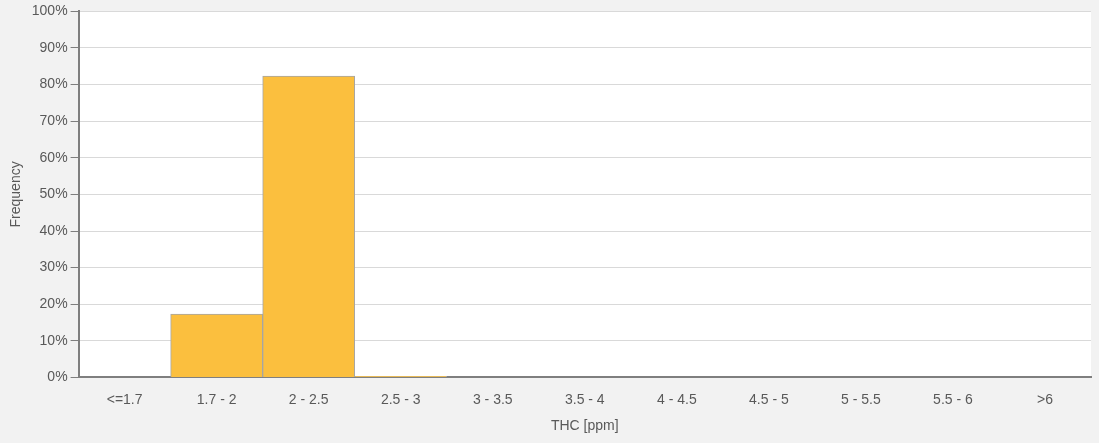 The image size is (1099, 443). I want to click on x-tick-label: 2.5 - 3, so click(400, 398).